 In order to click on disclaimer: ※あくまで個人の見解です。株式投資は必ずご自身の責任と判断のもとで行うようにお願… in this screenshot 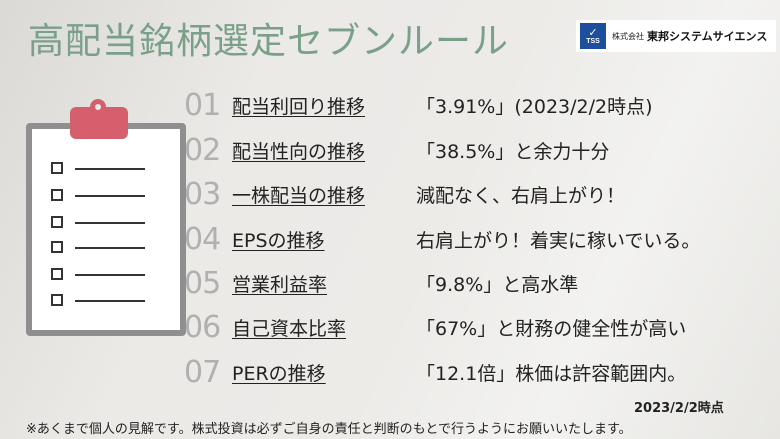, I will do `click(329, 429)`.